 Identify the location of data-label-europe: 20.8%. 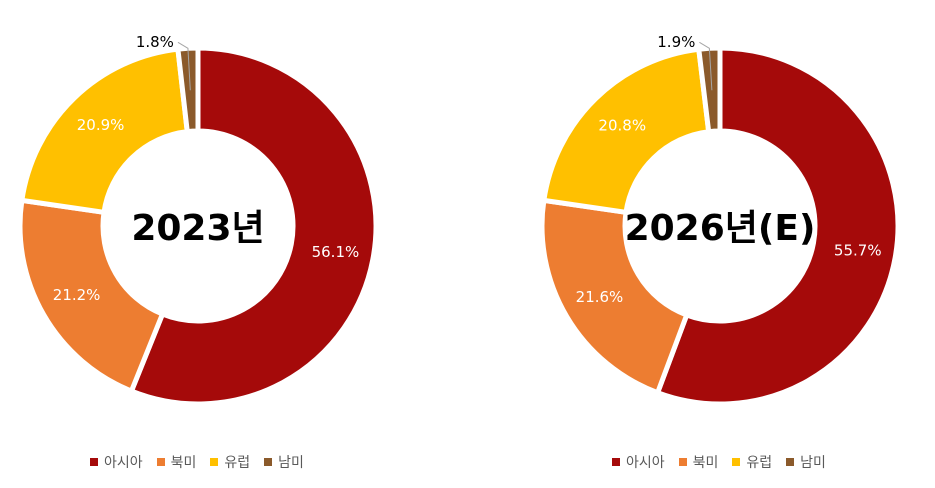
(622, 125).